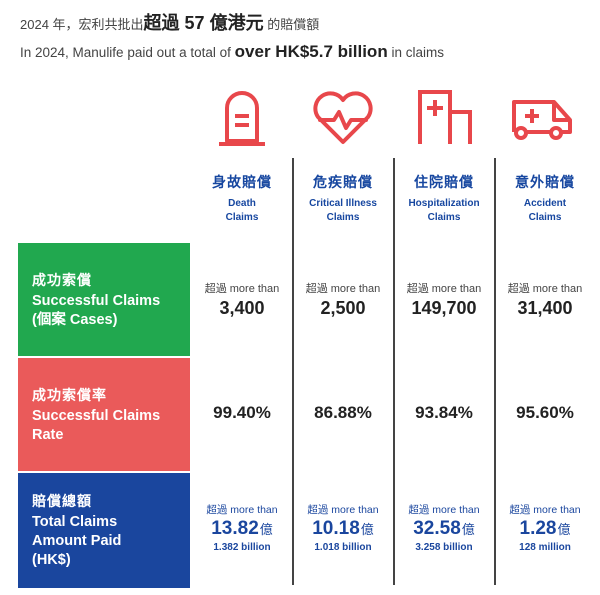 The image size is (600, 595). Describe the element at coordinates (235, 528) in the screenshot. I see `amount-value: 13.82` at that location.